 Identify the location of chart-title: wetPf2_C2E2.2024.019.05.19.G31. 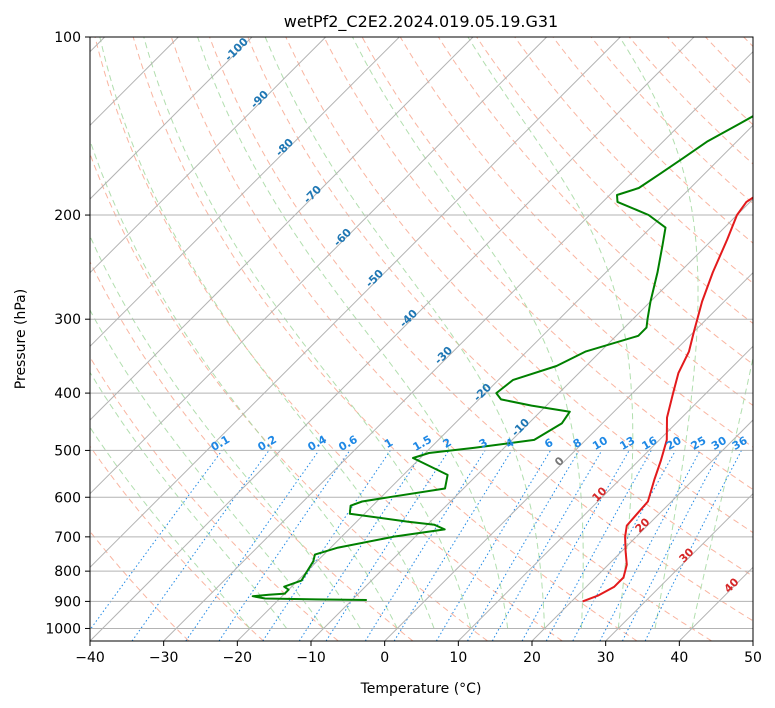
(421, 22).